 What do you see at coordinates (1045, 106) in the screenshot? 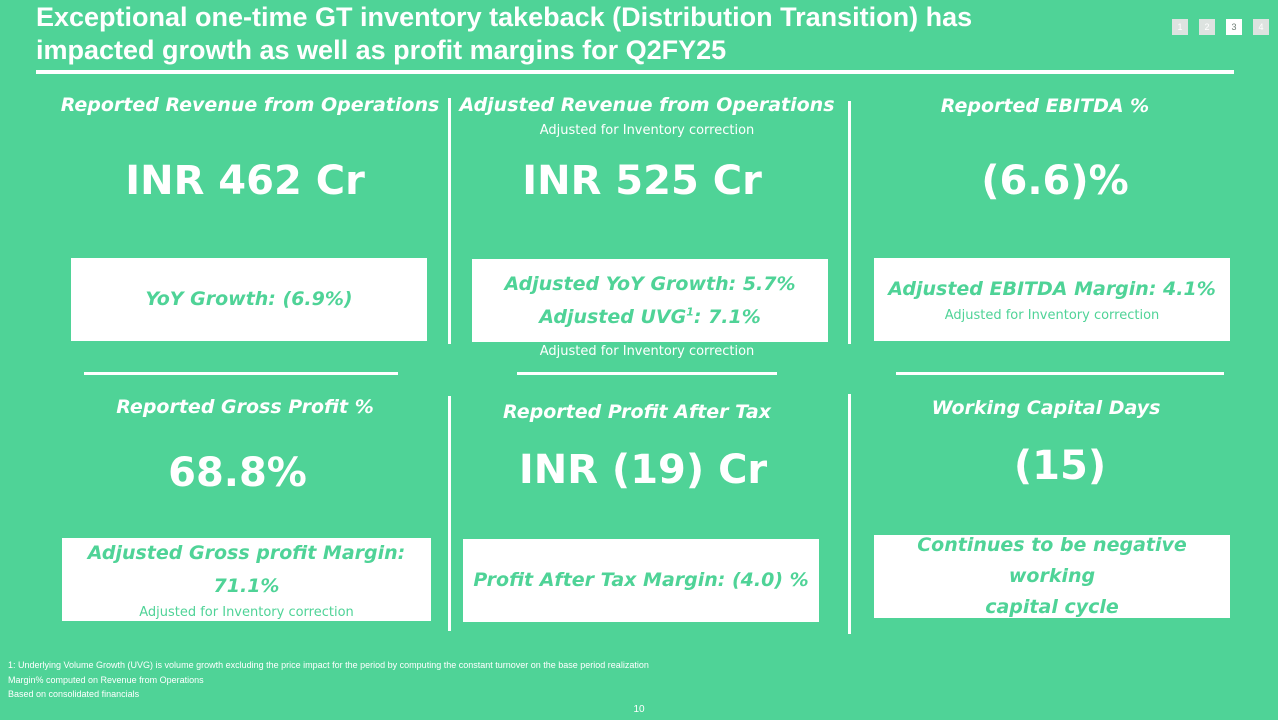
I see `ebitda-label: Reported EBITDA %` at bounding box center [1045, 106].